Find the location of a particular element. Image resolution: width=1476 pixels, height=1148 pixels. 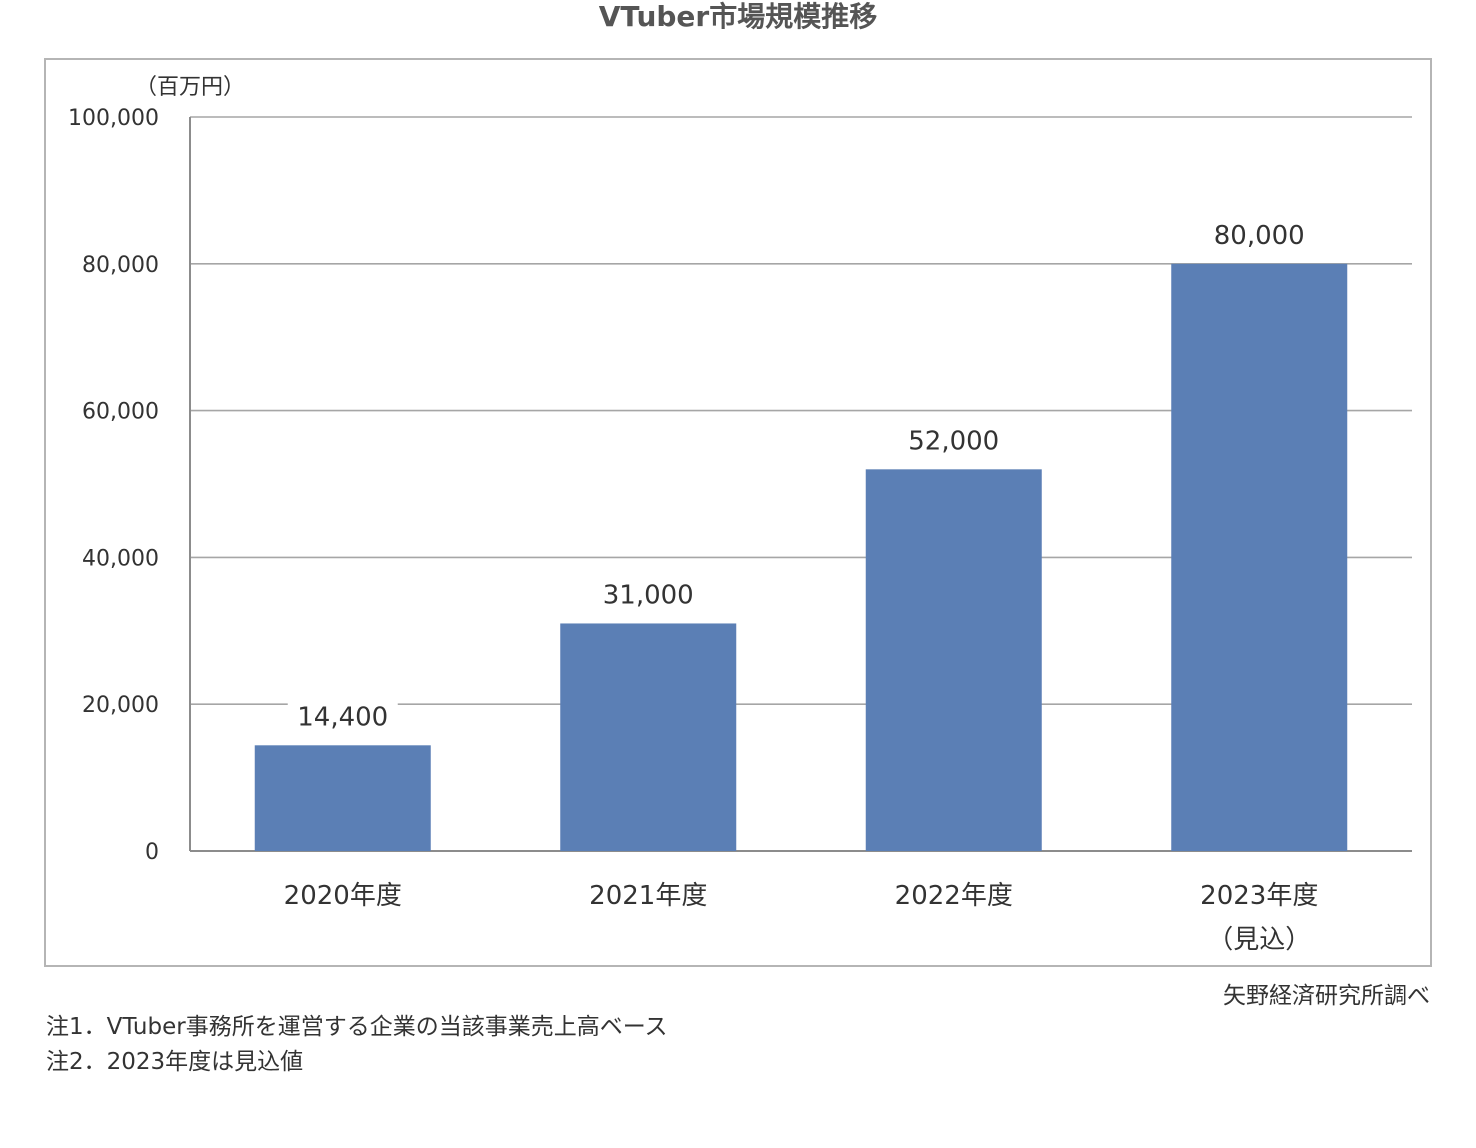

value-label: 31,000 is located at coordinates (648, 595).